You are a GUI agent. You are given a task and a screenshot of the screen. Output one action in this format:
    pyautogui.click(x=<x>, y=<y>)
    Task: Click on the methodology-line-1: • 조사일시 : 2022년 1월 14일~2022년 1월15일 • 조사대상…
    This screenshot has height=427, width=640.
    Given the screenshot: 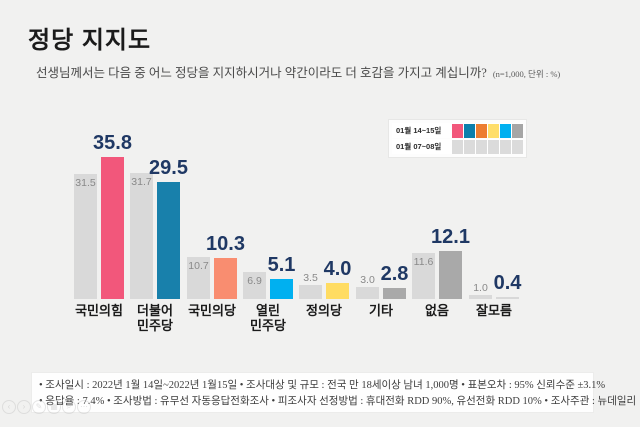 What is the action you would take?
    pyautogui.click(x=322, y=385)
    